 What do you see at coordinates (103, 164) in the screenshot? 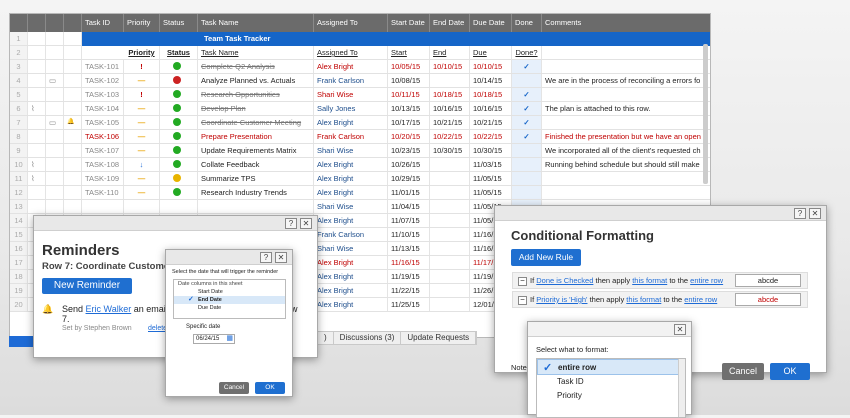
I see `task-id: TASK-108` at bounding box center [103, 164].